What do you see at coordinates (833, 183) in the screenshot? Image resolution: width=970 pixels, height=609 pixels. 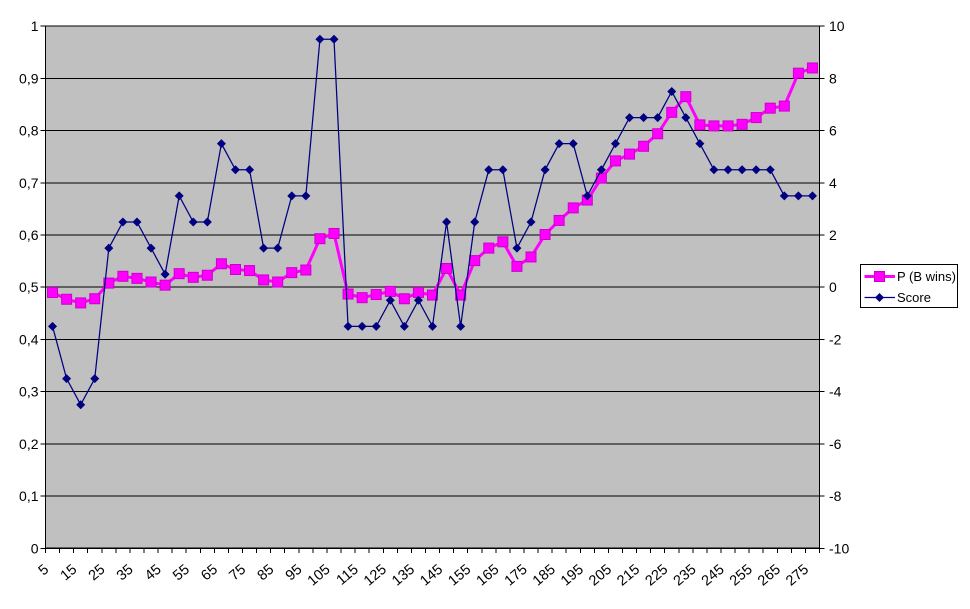 I see `svg-text: 4` at bounding box center [833, 183].